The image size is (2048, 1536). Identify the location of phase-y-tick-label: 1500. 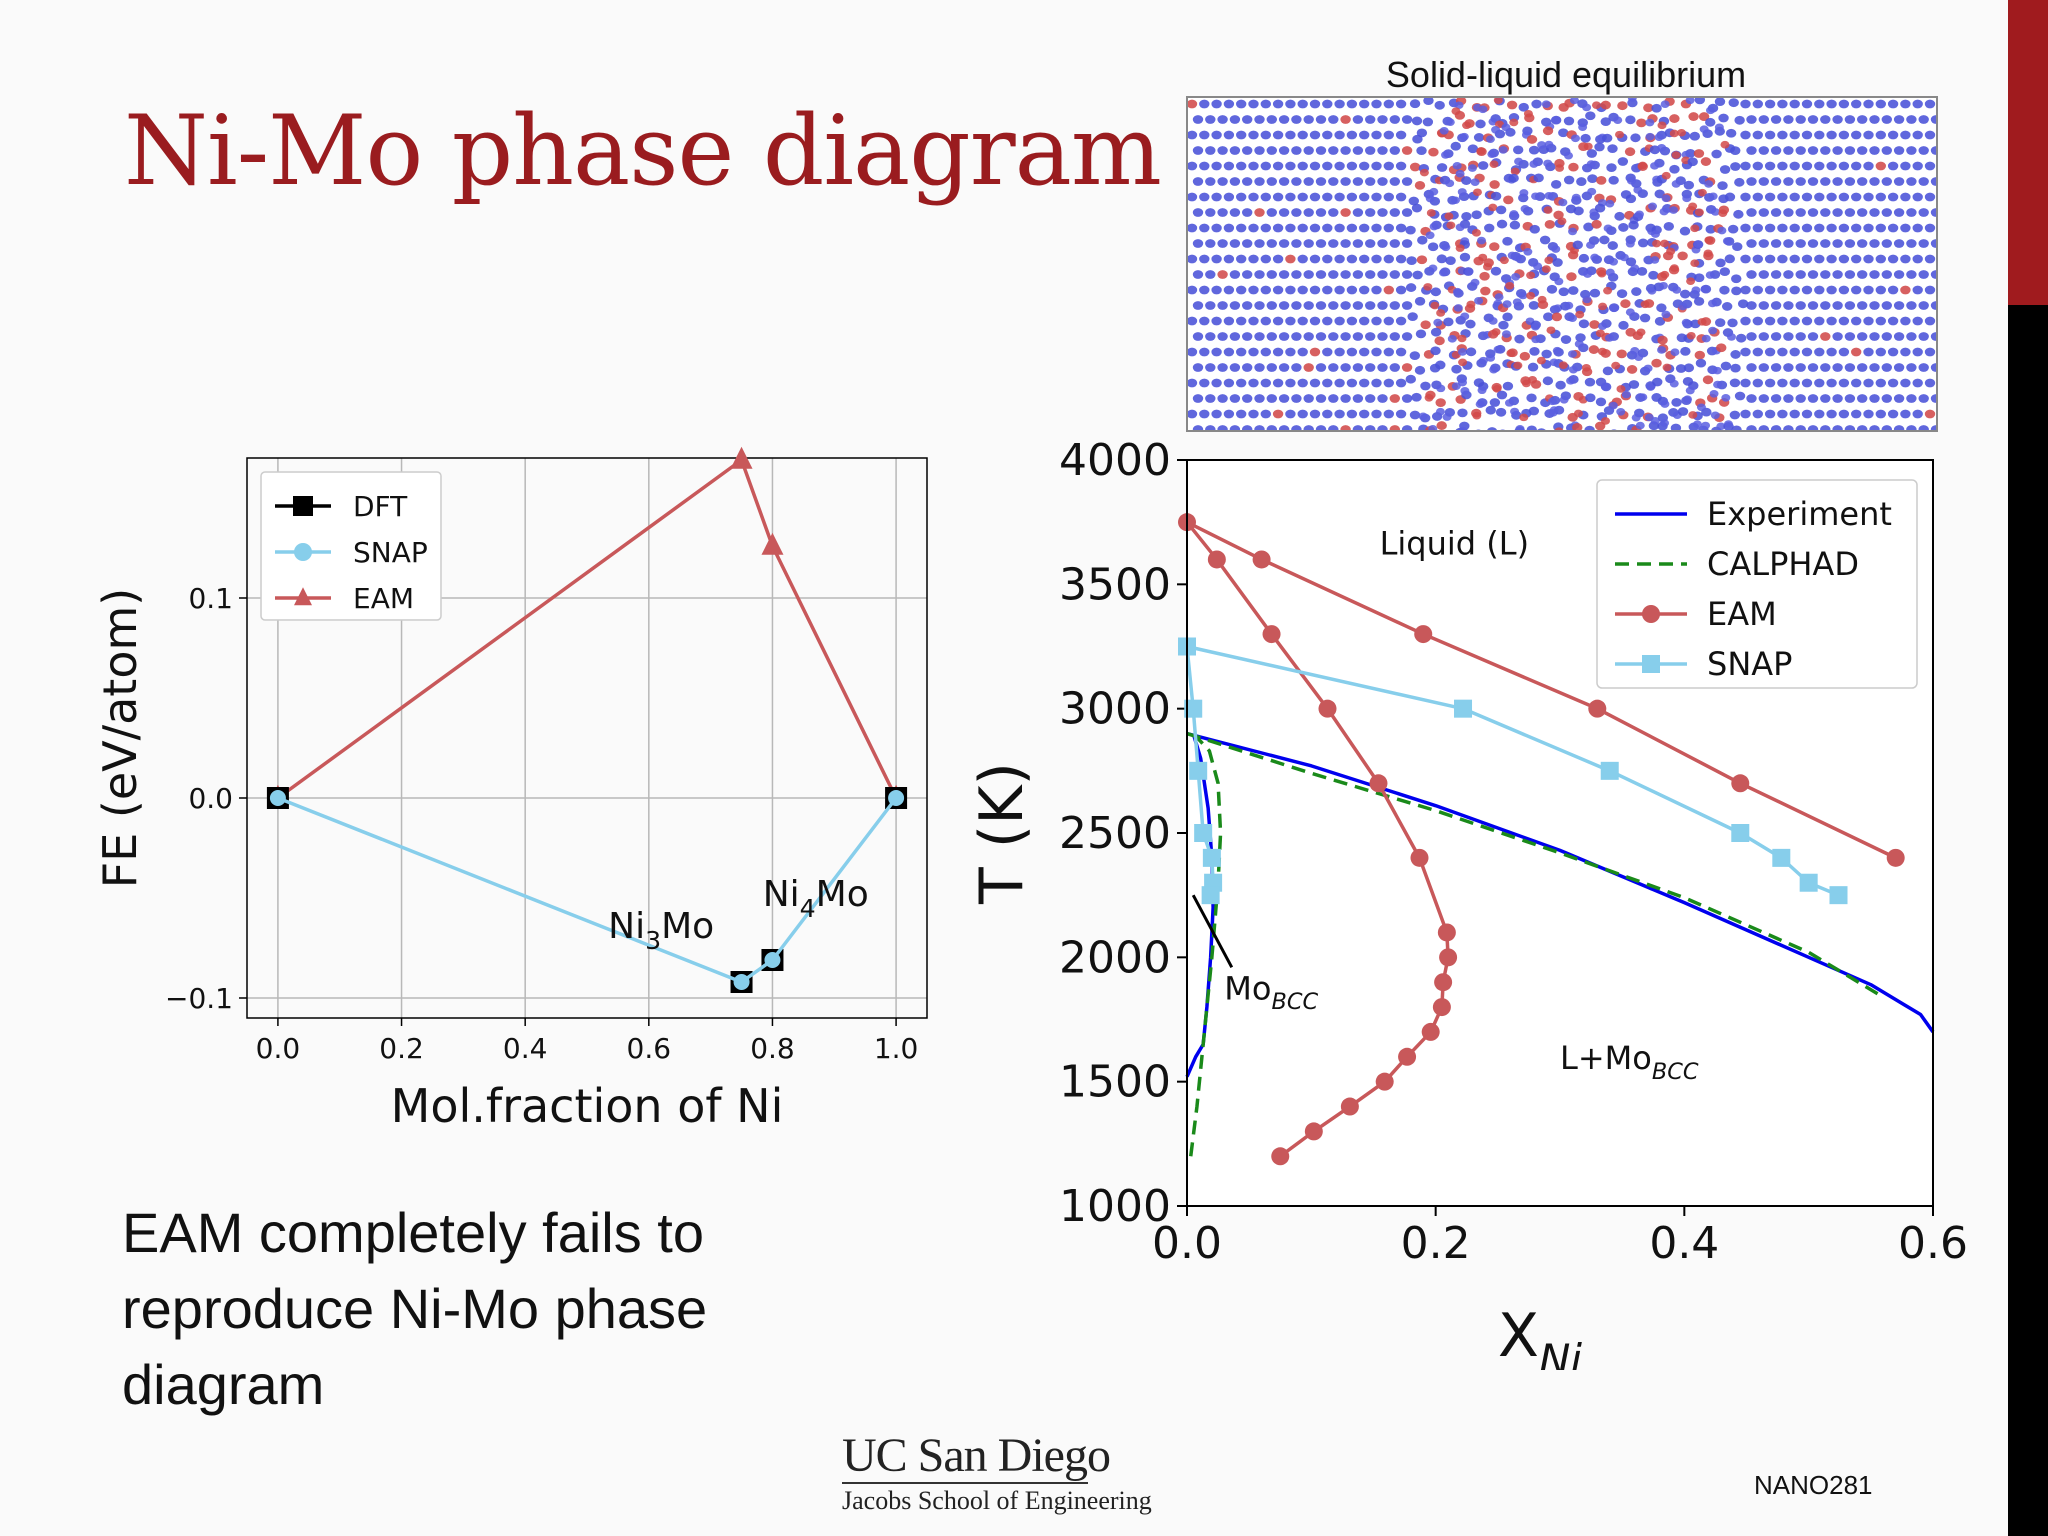
(1115, 1082).